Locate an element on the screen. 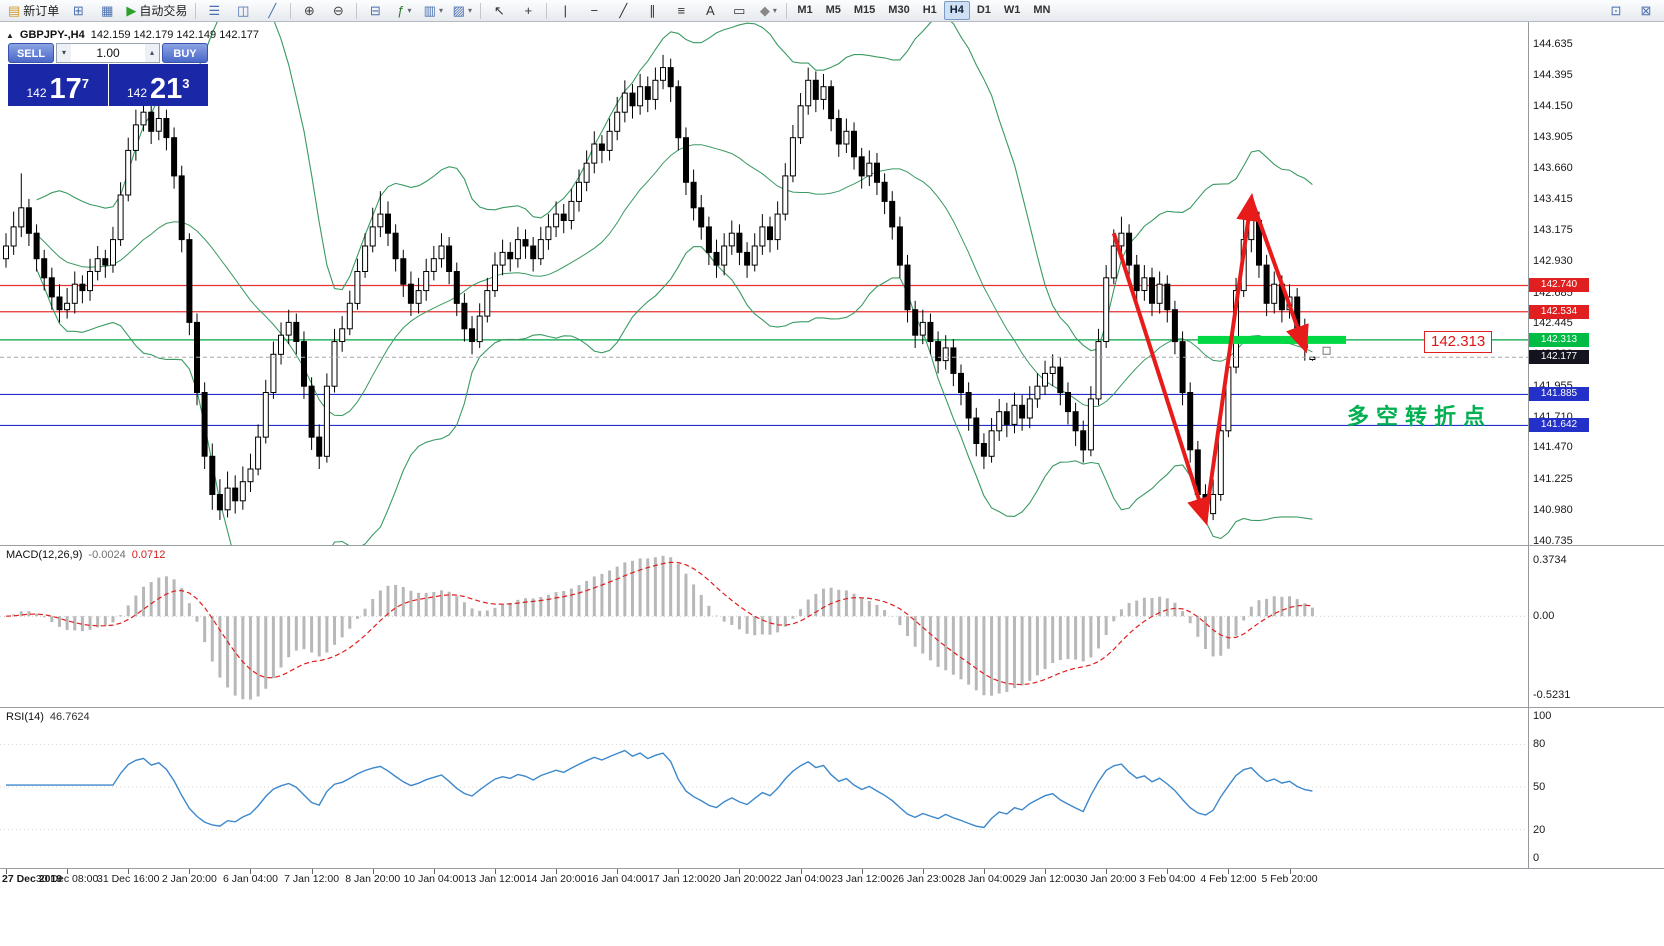  text-button: A is located at coordinates (710, 10).